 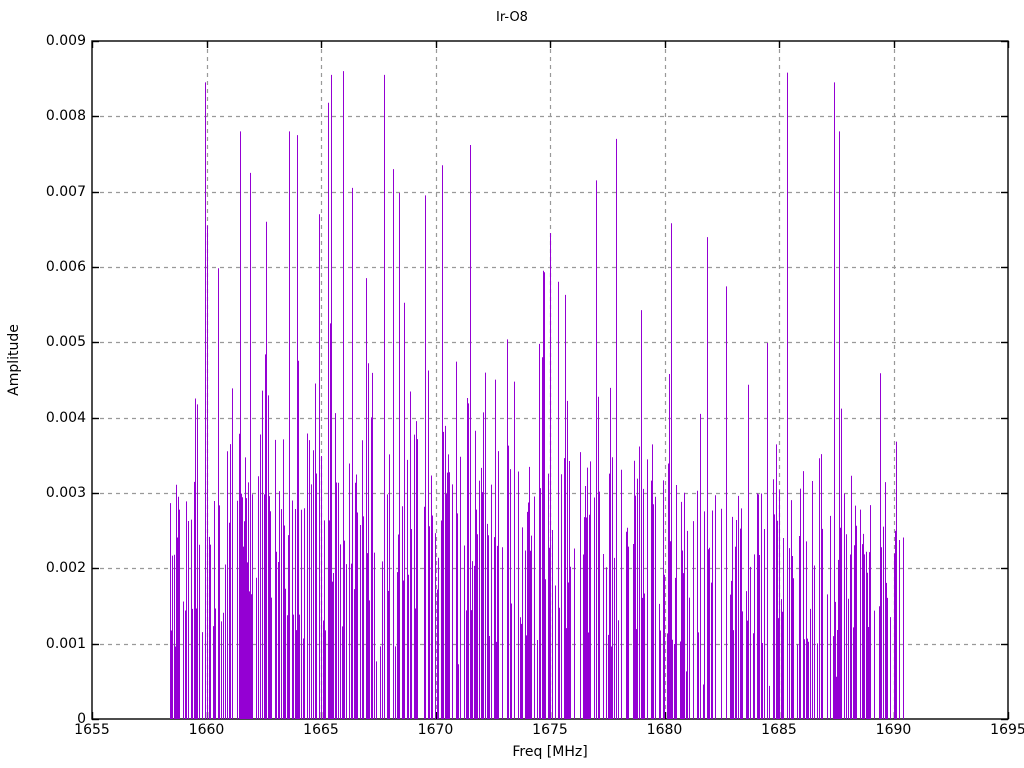 I want to click on y-tick-label: 0.003, so click(x=65, y=493).